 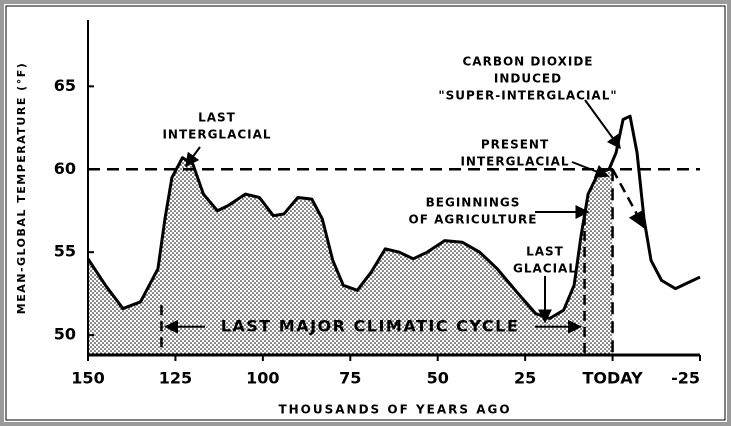 I want to click on annotation: BEGINNINGS, so click(x=473, y=203).